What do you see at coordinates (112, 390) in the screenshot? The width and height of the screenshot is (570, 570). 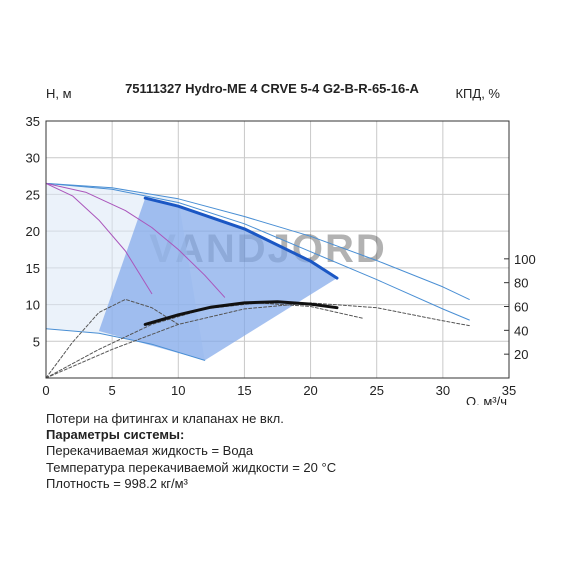 I see `x-tick-label: 5` at bounding box center [112, 390].